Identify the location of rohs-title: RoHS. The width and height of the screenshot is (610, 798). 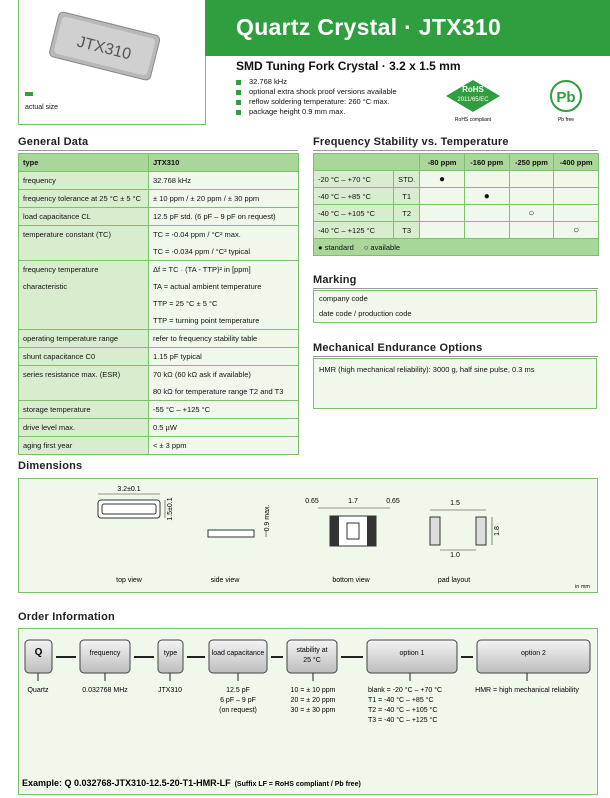
(473, 89).